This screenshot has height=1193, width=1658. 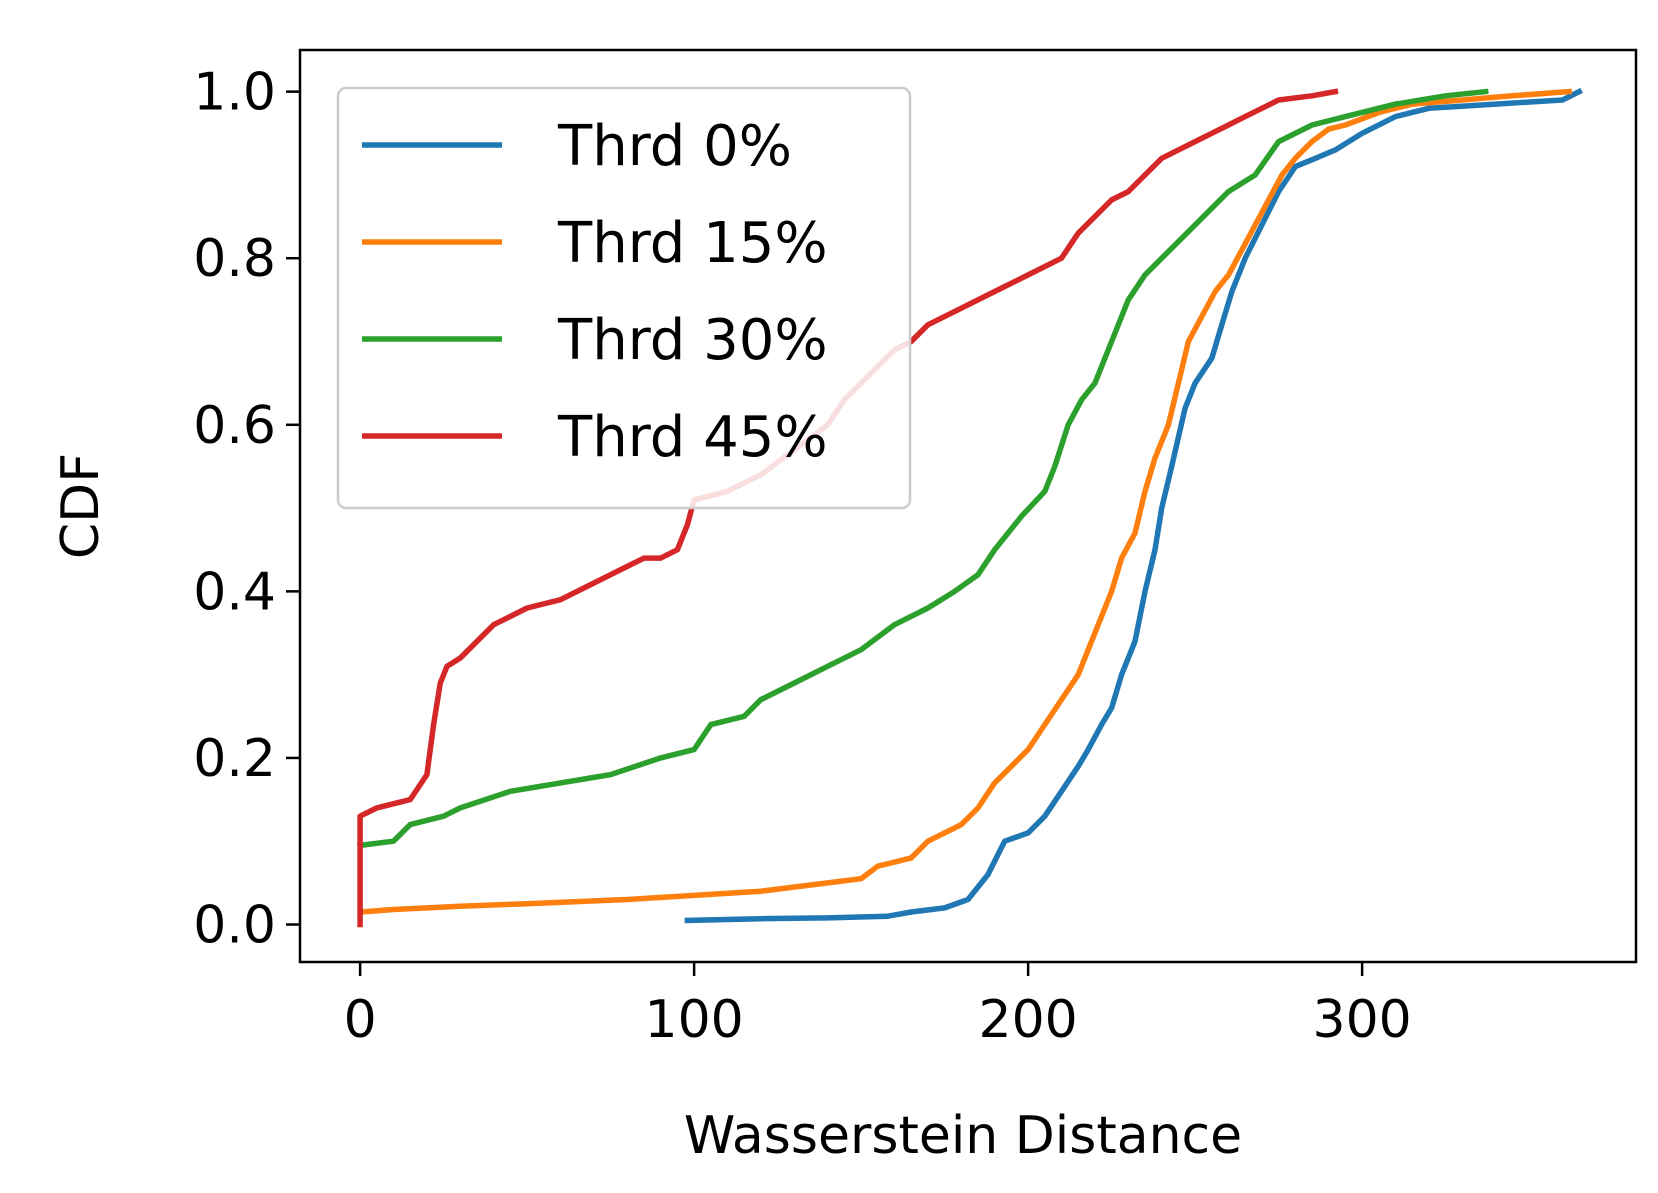 What do you see at coordinates (878, 1006) in the screenshot?
I see `x-axis: 0 100 200 300` at bounding box center [878, 1006].